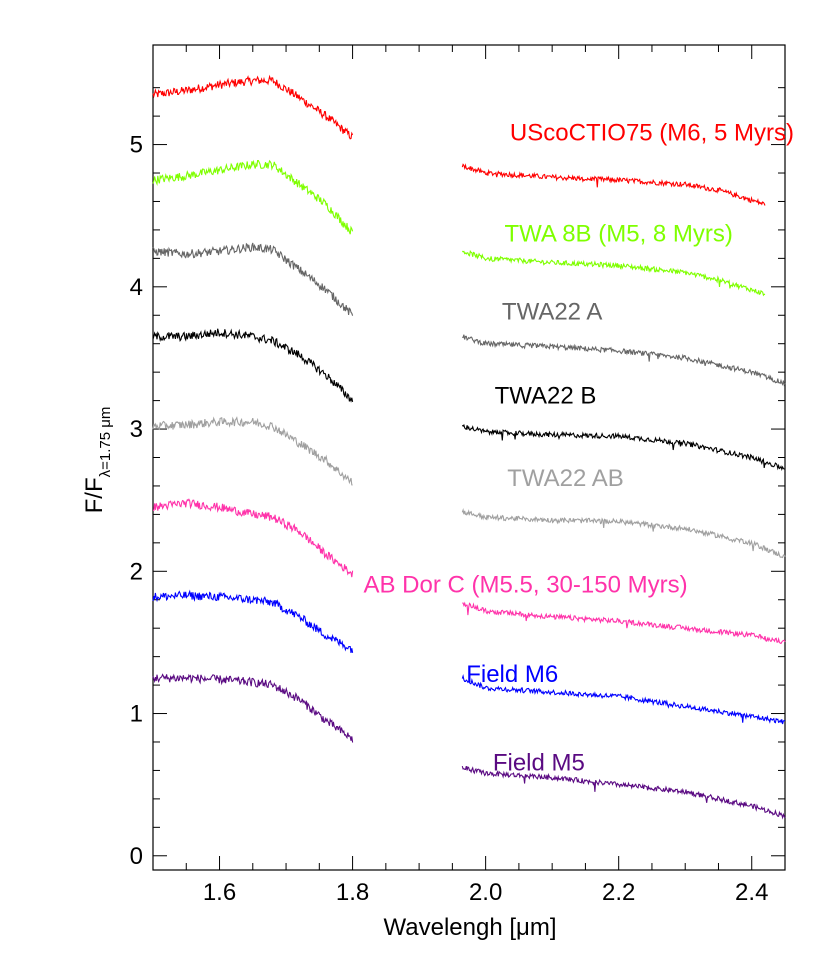 This screenshot has height=967, width=830. Describe the element at coordinates (136, 429) in the screenshot. I see `y-tick-label: 3` at that location.